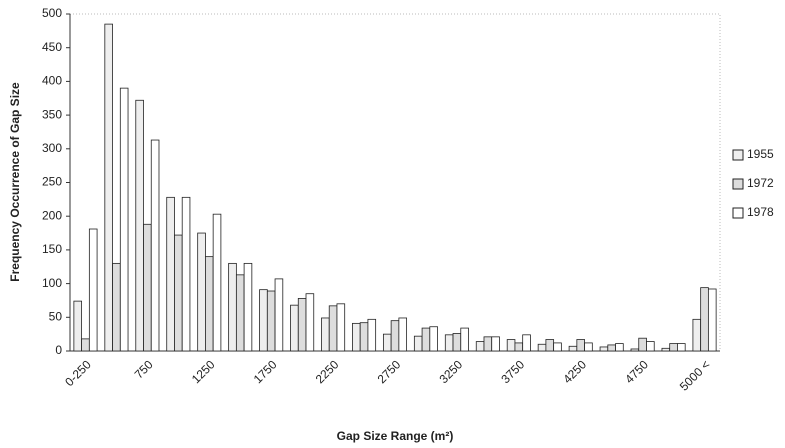  Describe the element at coordinates (450, 371) in the screenshot. I see `x-tick-label: 3250` at that location.